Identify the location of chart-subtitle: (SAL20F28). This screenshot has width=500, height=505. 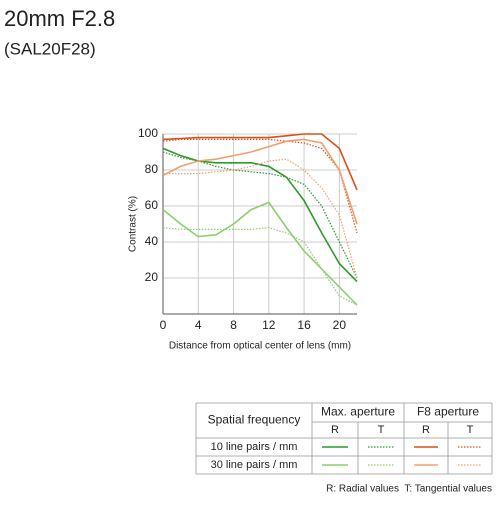
(50, 48).